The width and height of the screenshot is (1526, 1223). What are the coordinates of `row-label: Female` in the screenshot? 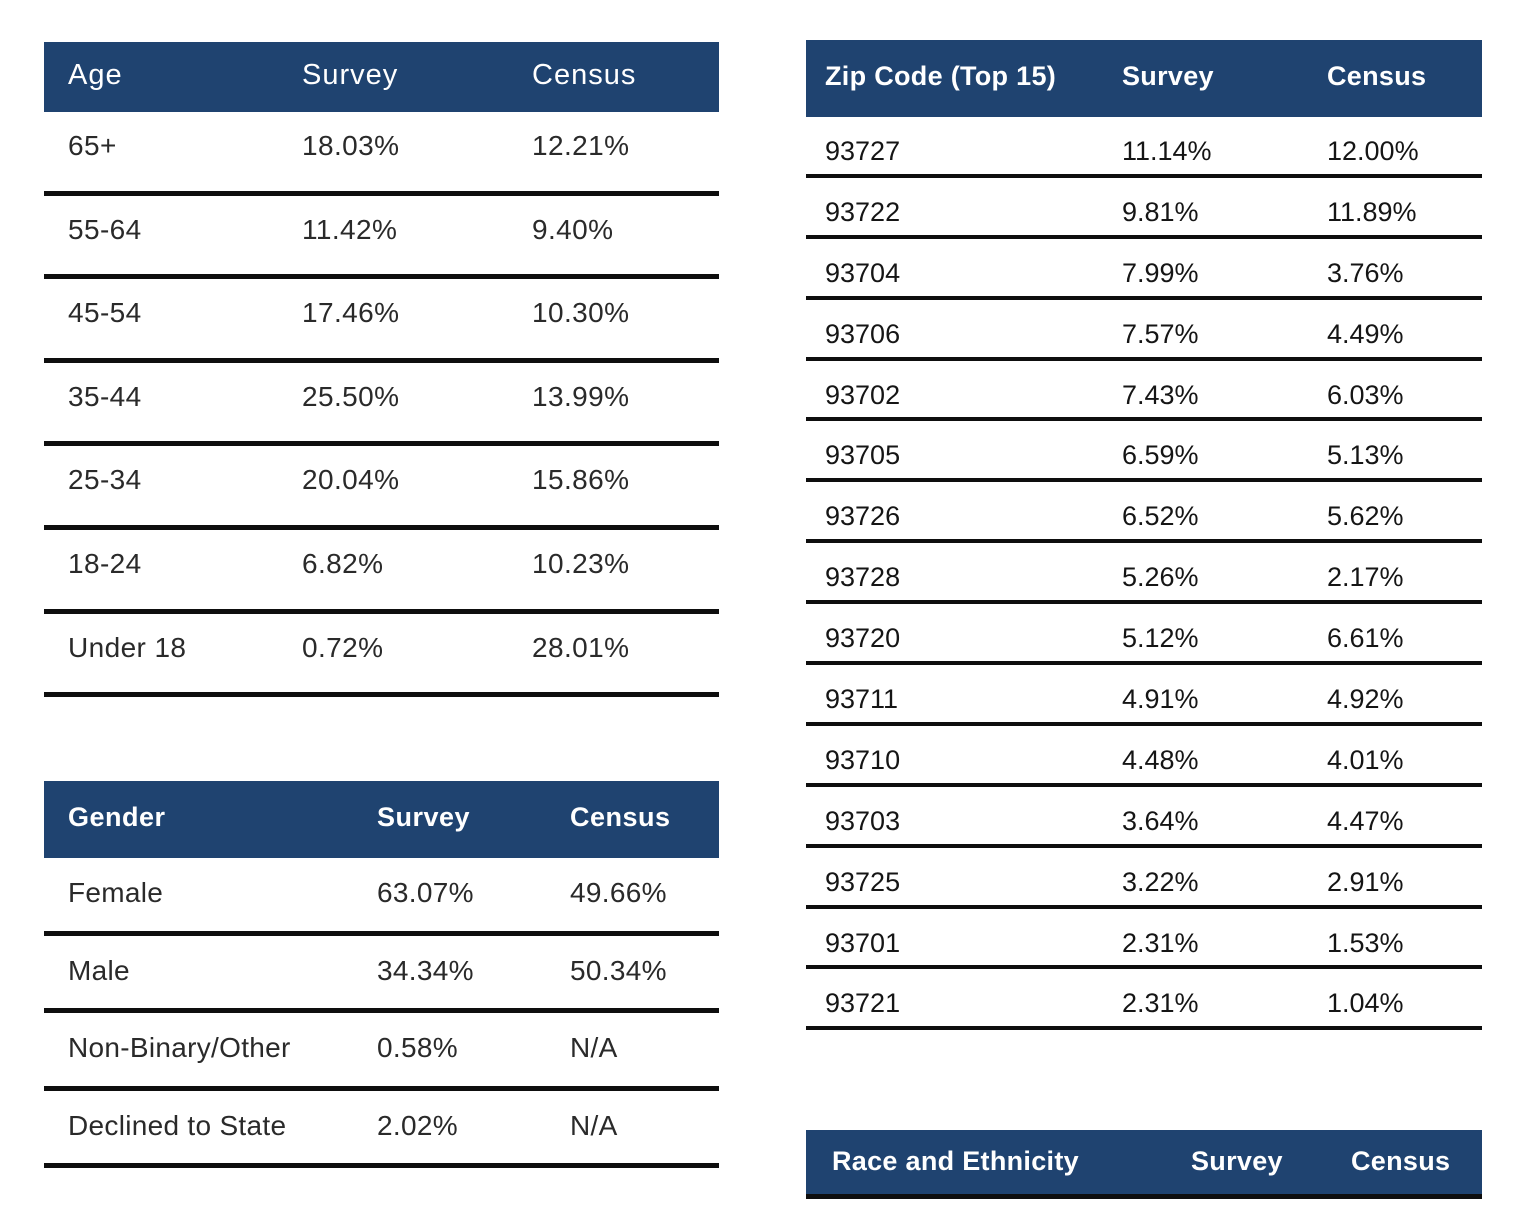 It's located at (116, 892).